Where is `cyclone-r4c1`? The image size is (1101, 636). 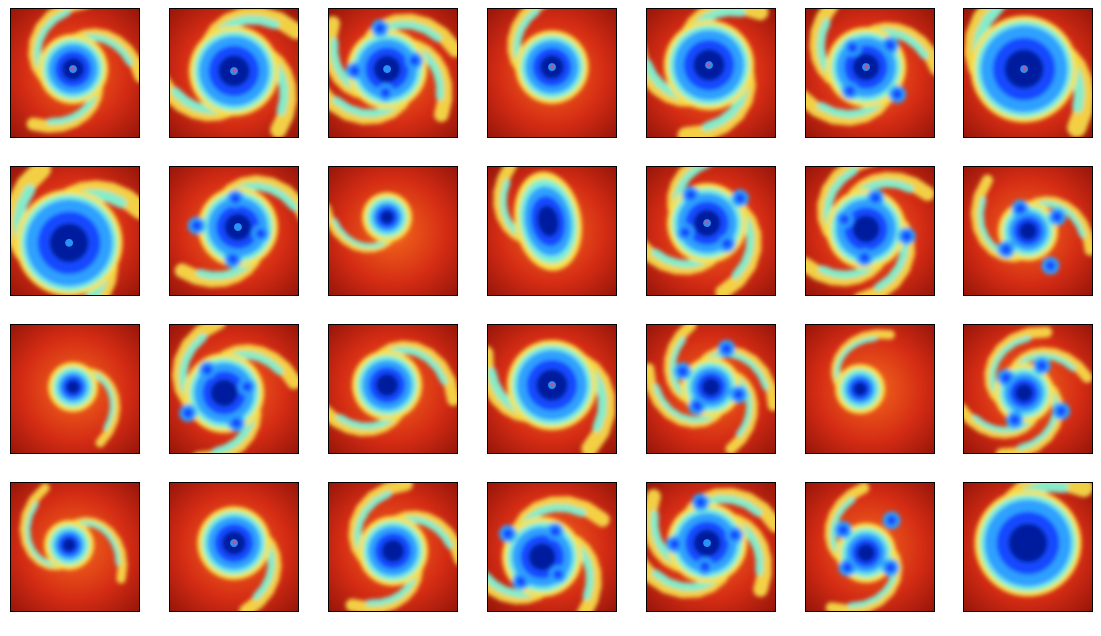 cyclone-r4c1 is located at coordinates (75, 547).